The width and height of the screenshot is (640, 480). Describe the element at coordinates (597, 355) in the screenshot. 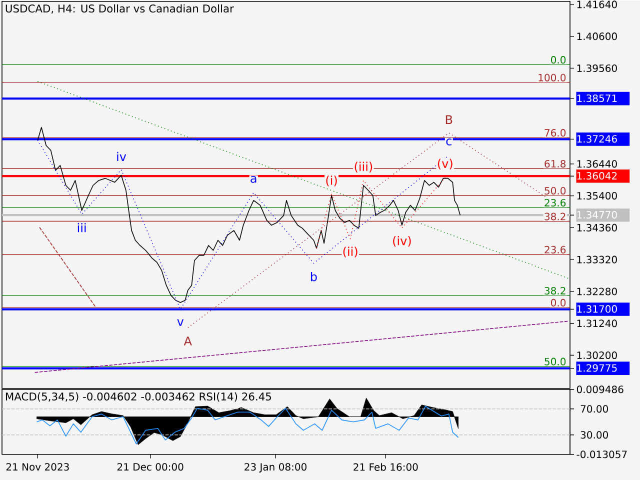

I see `y-tick-label: 1.30200` at that location.